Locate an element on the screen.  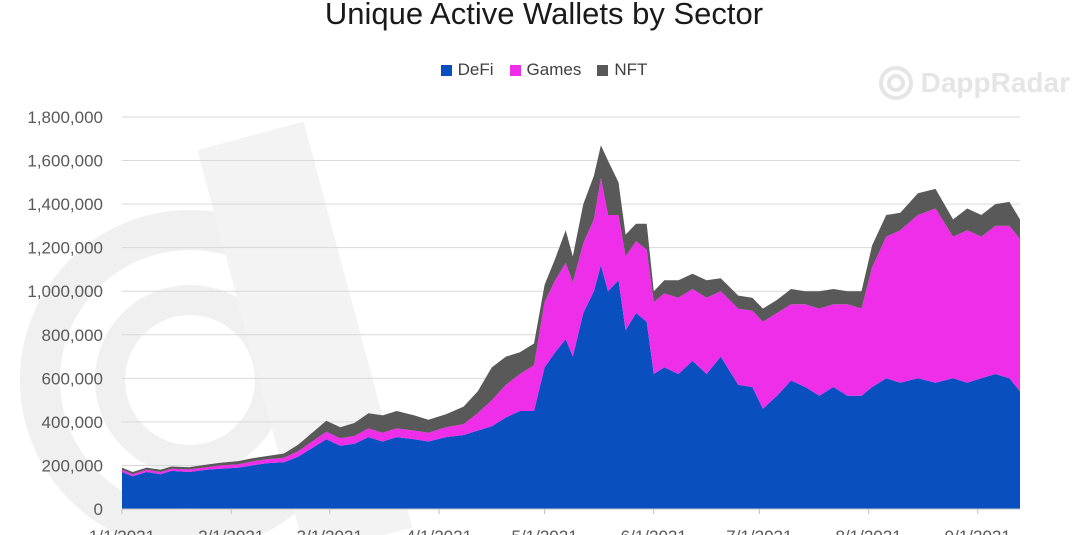
x-tick-label: 6/1/2021 is located at coordinates (654, 531).